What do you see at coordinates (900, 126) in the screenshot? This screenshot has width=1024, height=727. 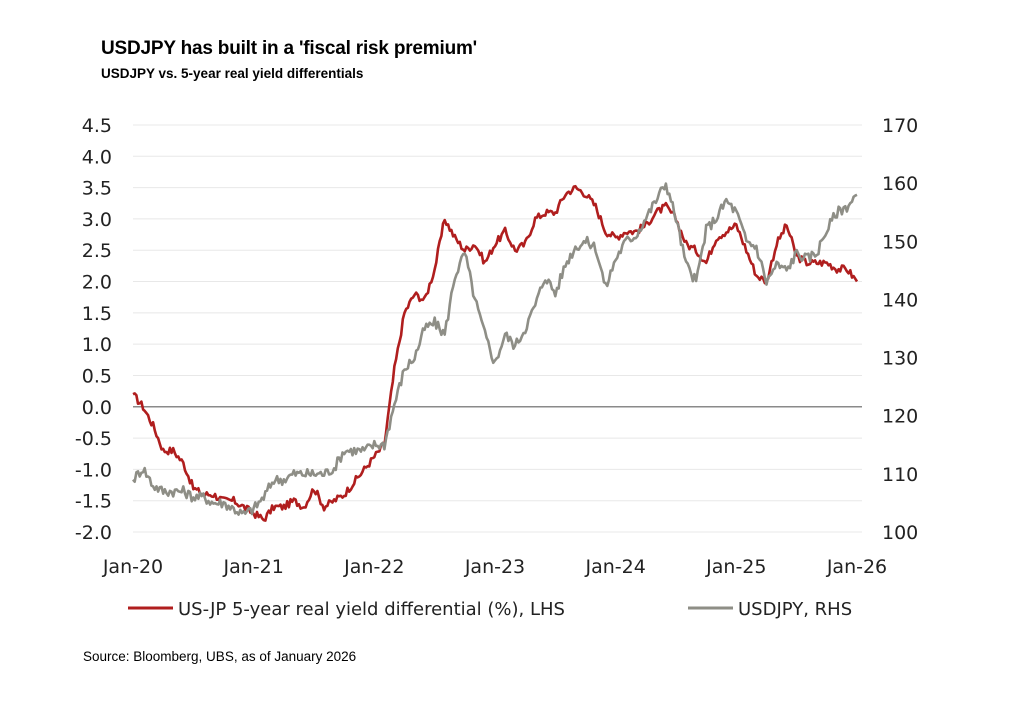 I see `right-y-tick-label: 170` at bounding box center [900, 126].